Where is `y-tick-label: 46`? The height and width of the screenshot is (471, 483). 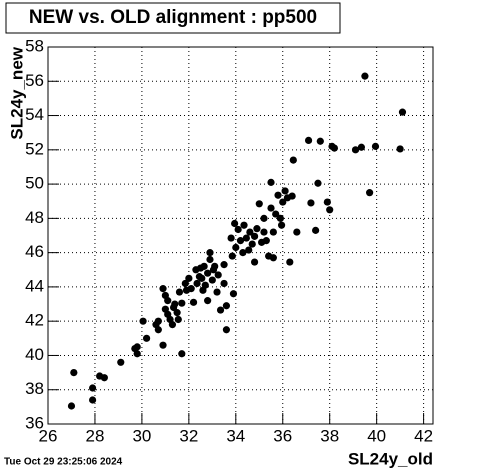
y-tick-label: 46 is located at coordinates (34, 251).